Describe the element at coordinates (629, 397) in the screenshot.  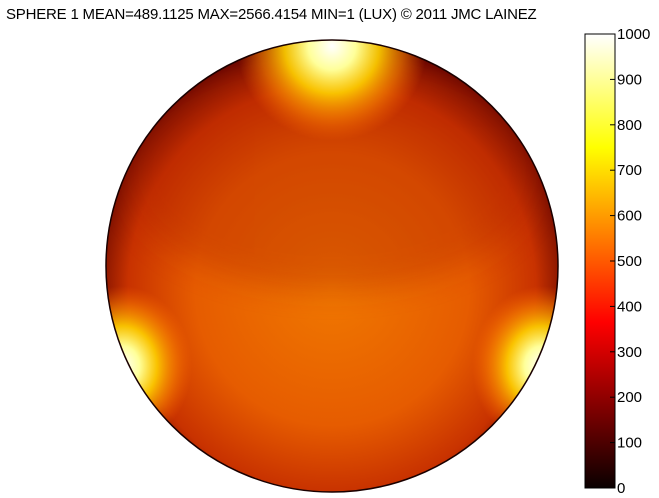
I see `colorbar-tick-label: 200` at that location.